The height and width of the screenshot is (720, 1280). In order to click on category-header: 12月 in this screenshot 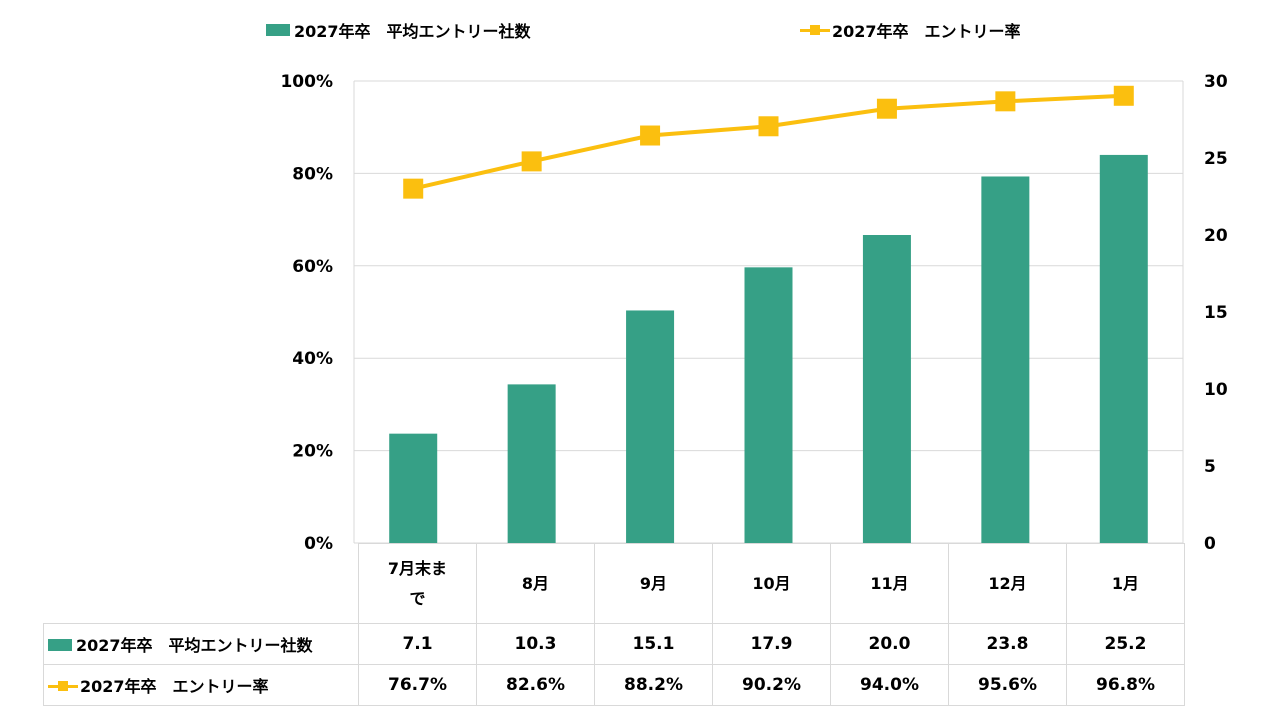, I will do `click(1007, 583)`.